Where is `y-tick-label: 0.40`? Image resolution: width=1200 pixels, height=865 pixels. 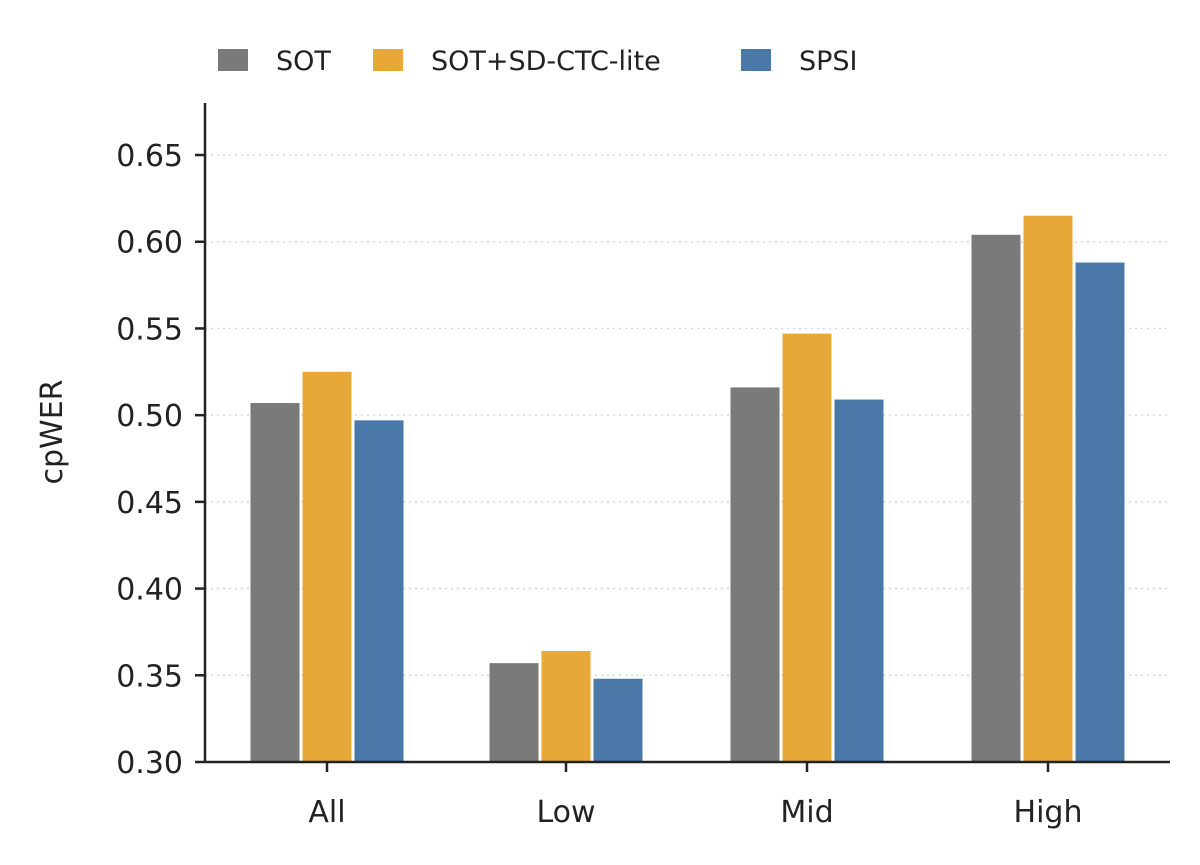
y-tick-label: 0.40 is located at coordinates (149, 590).